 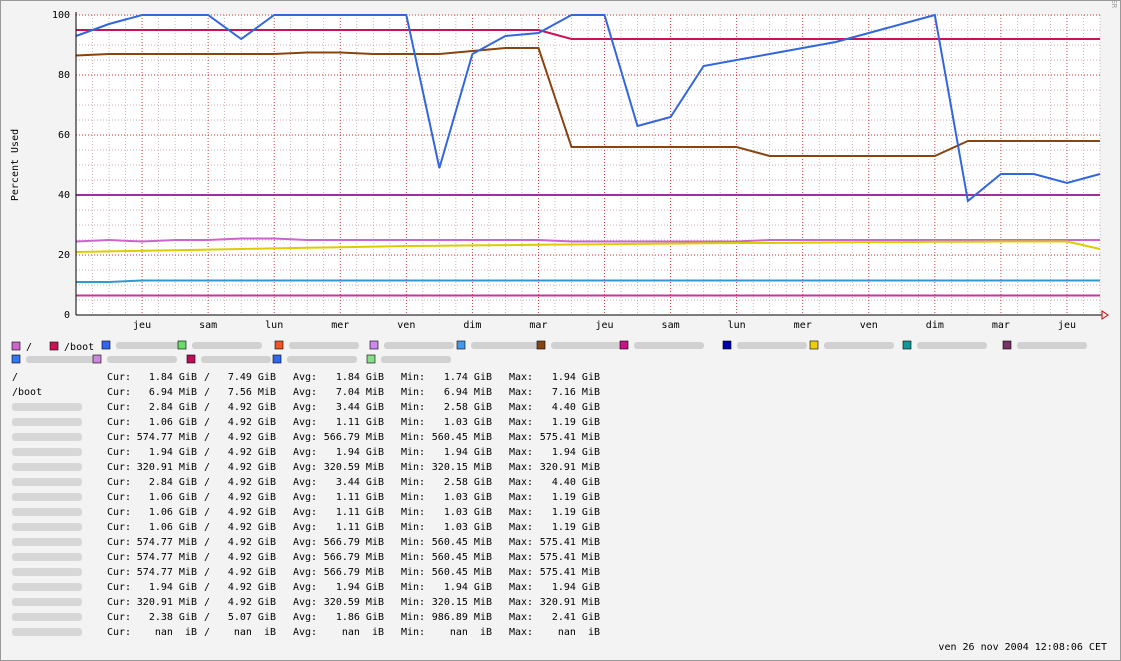 I want to click on cur-value: 1.06 GiB, so click(x=173, y=422).